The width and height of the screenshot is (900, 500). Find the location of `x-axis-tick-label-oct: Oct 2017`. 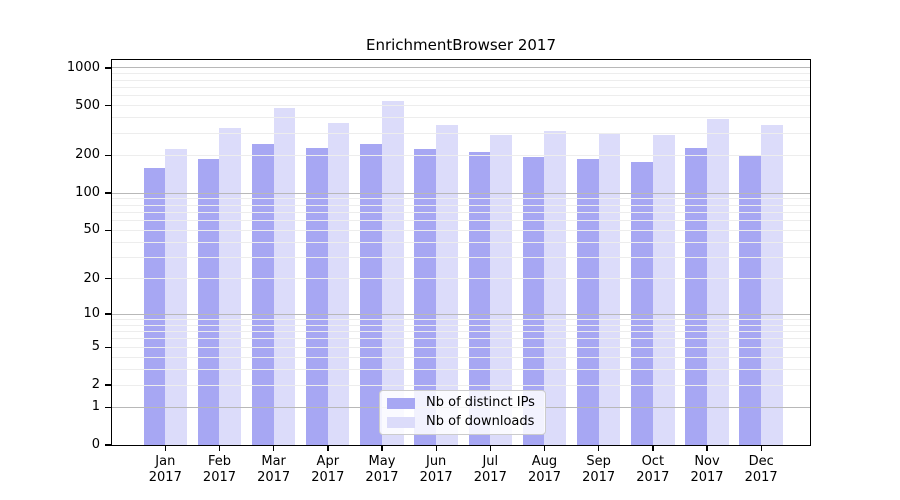

x-axis-tick-label-oct: Oct 2017 is located at coordinates (653, 469).